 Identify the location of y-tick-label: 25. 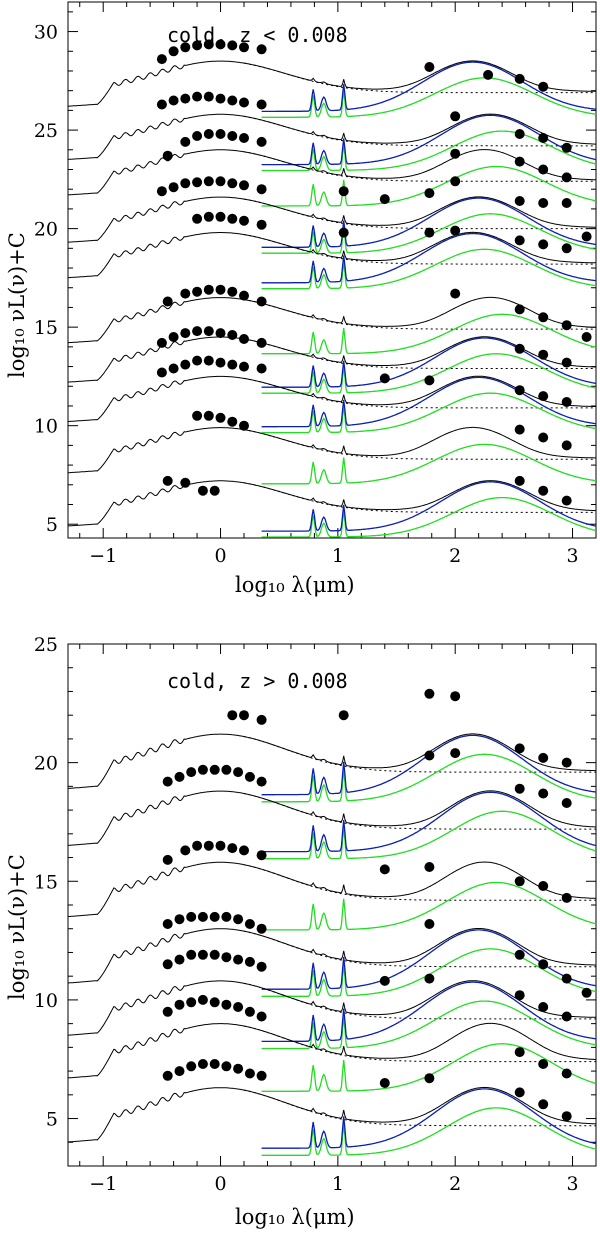
(46, 645).